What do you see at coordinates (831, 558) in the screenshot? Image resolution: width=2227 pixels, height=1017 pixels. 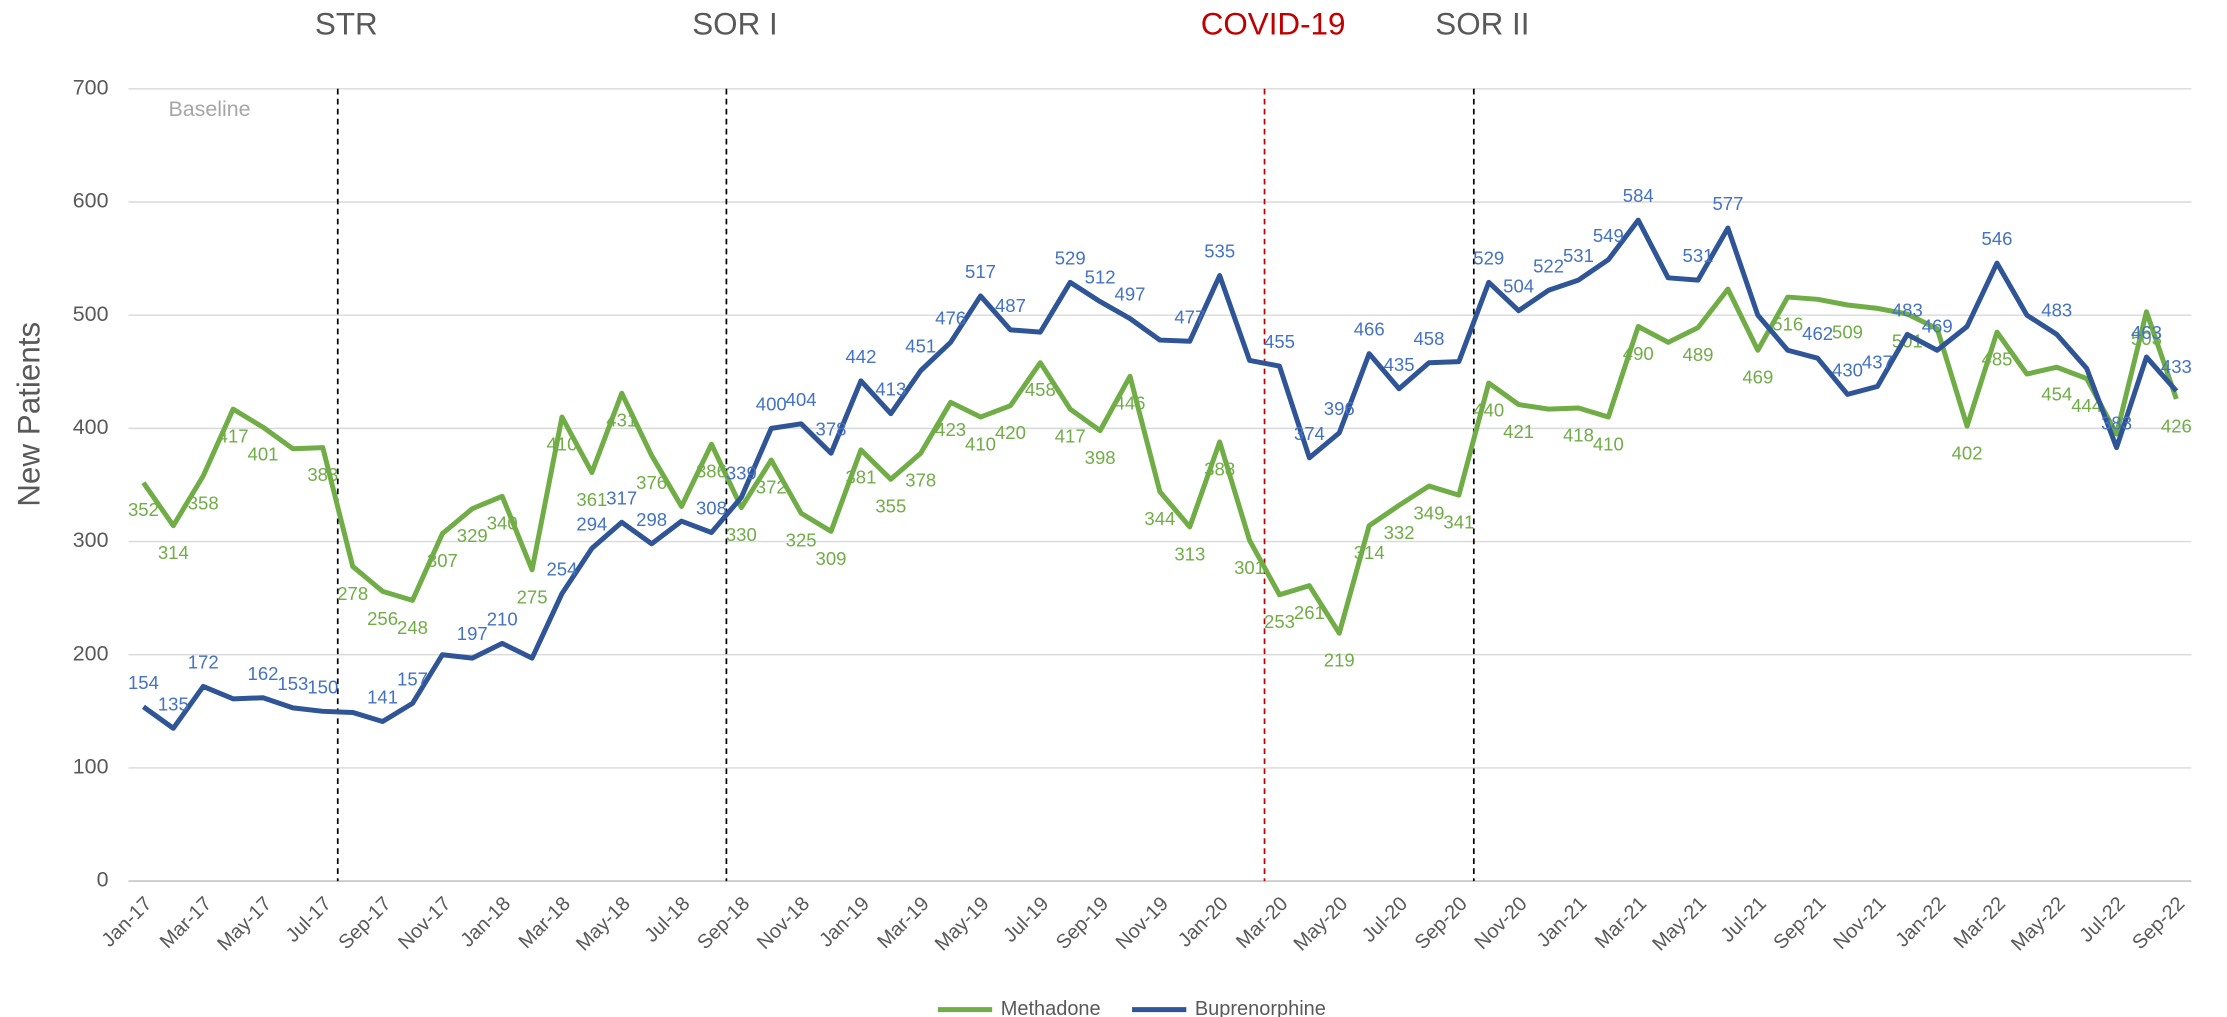 I see `data-label: 309` at bounding box center [831, 558].